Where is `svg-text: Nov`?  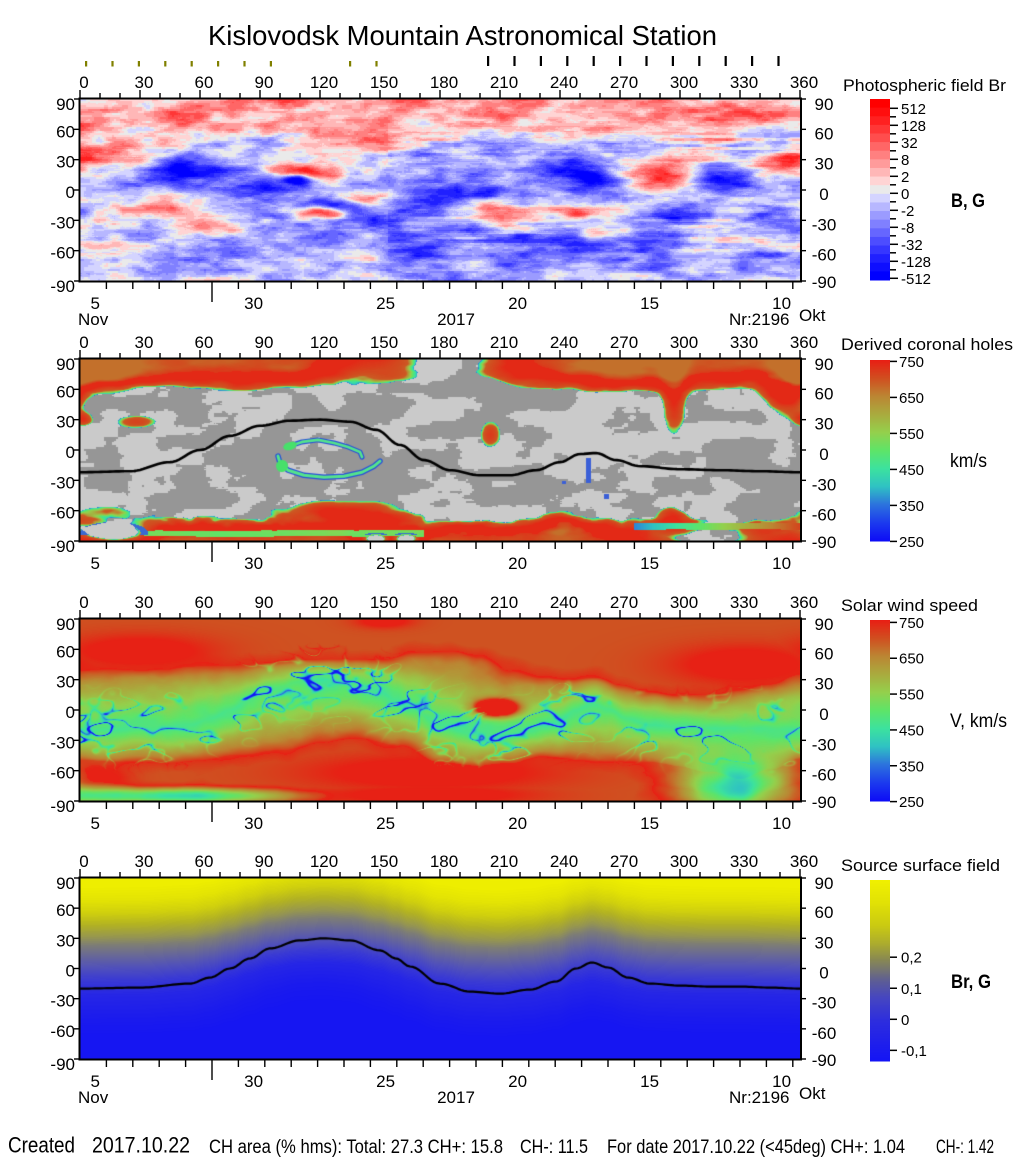
svg-text: Nov is located at coordinates (93, 319).